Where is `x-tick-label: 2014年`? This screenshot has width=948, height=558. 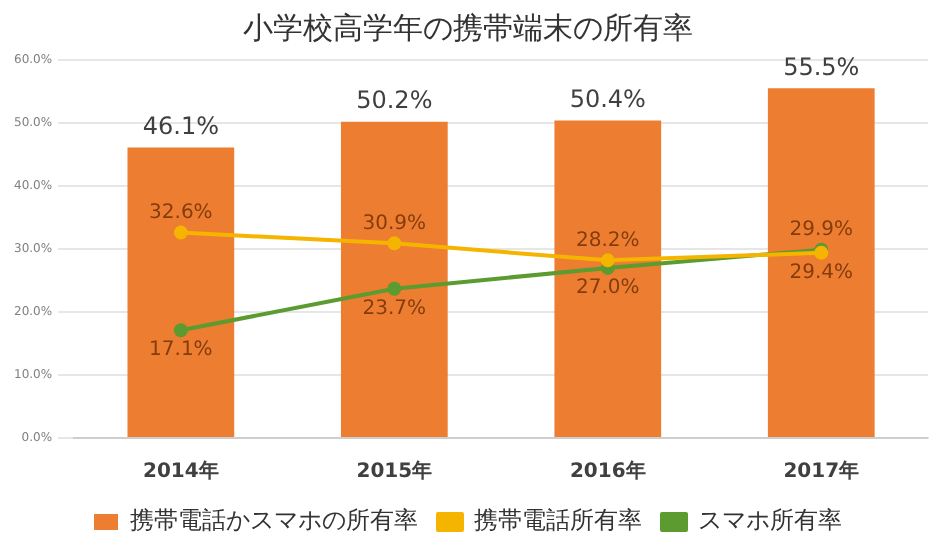
x-tick-label: 2014年 is located at coordinates (181, 471).